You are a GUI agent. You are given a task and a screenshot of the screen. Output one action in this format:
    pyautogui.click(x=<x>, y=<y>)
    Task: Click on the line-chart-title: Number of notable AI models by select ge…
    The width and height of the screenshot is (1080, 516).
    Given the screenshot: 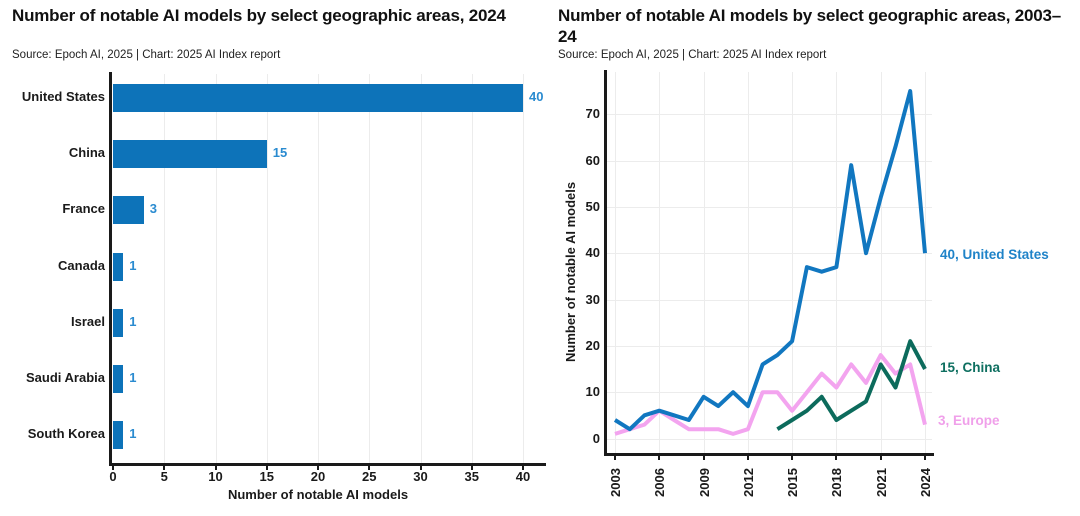 What is the action you would take?
    pyautogui.click(x=810, y=26)
    